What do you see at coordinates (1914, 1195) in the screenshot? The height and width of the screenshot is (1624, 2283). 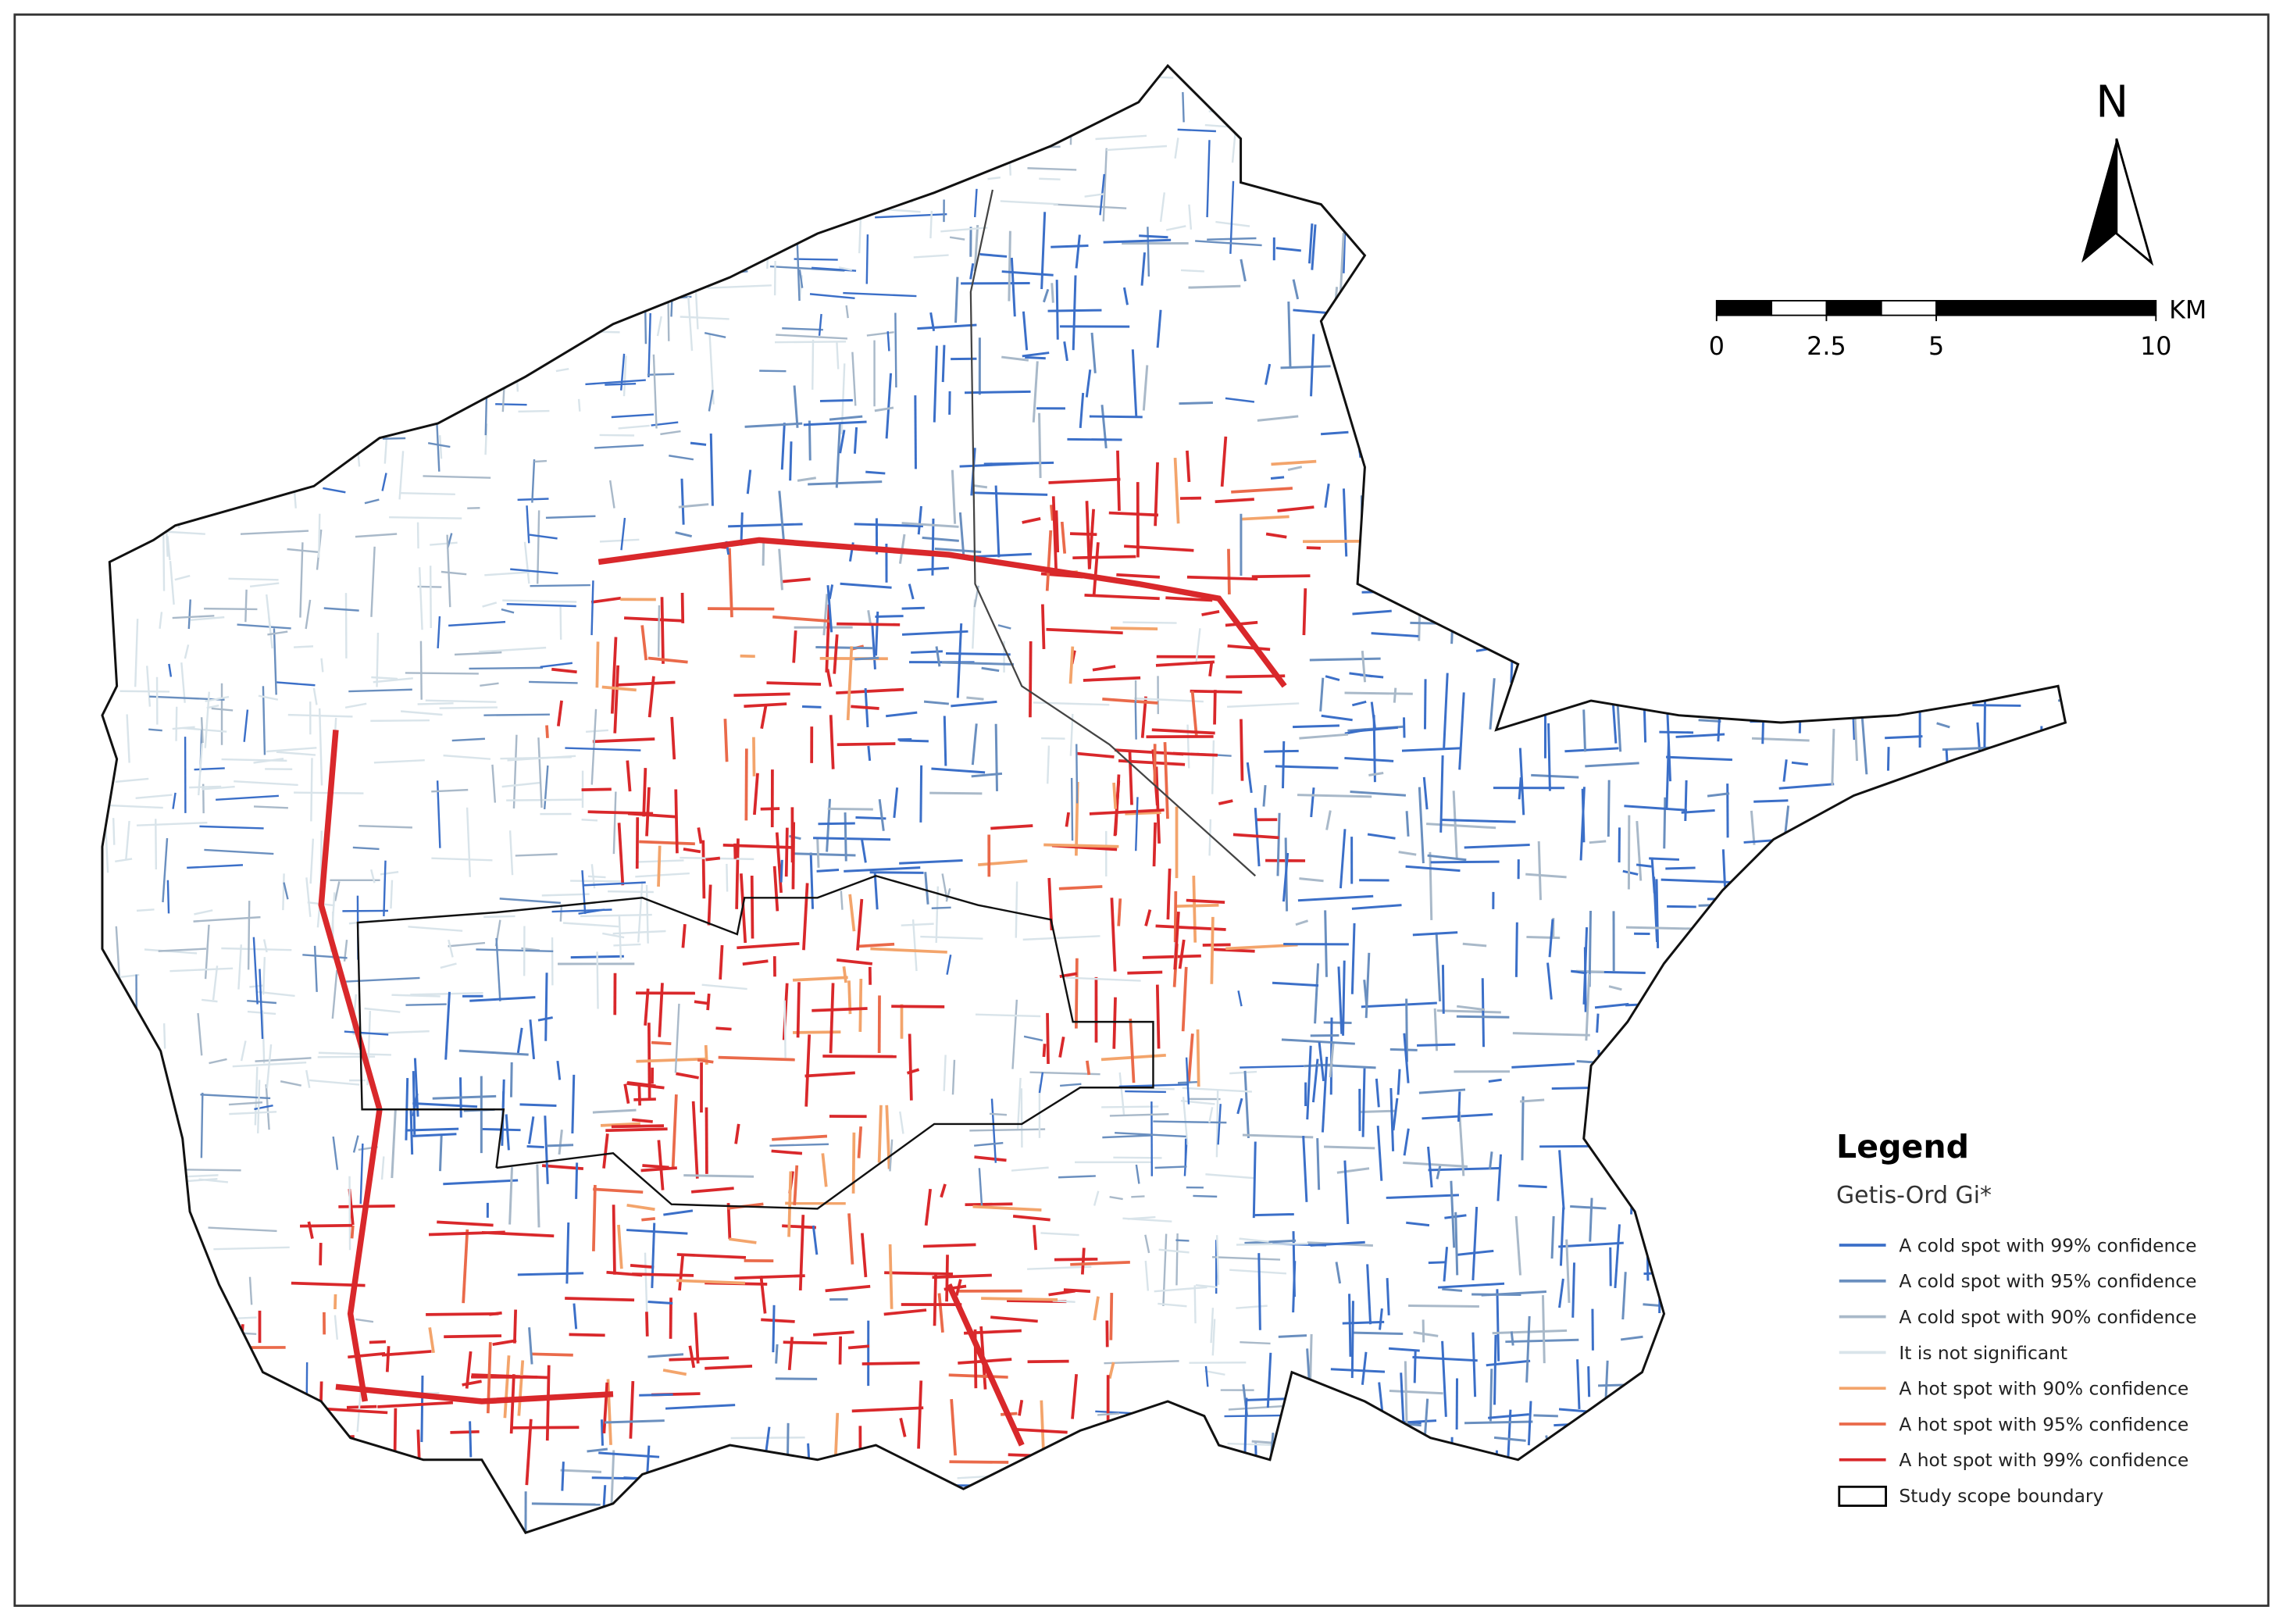 I see `legend-subtitle: Getis-Ord Gi*` at bounding box center [1914, 1195].